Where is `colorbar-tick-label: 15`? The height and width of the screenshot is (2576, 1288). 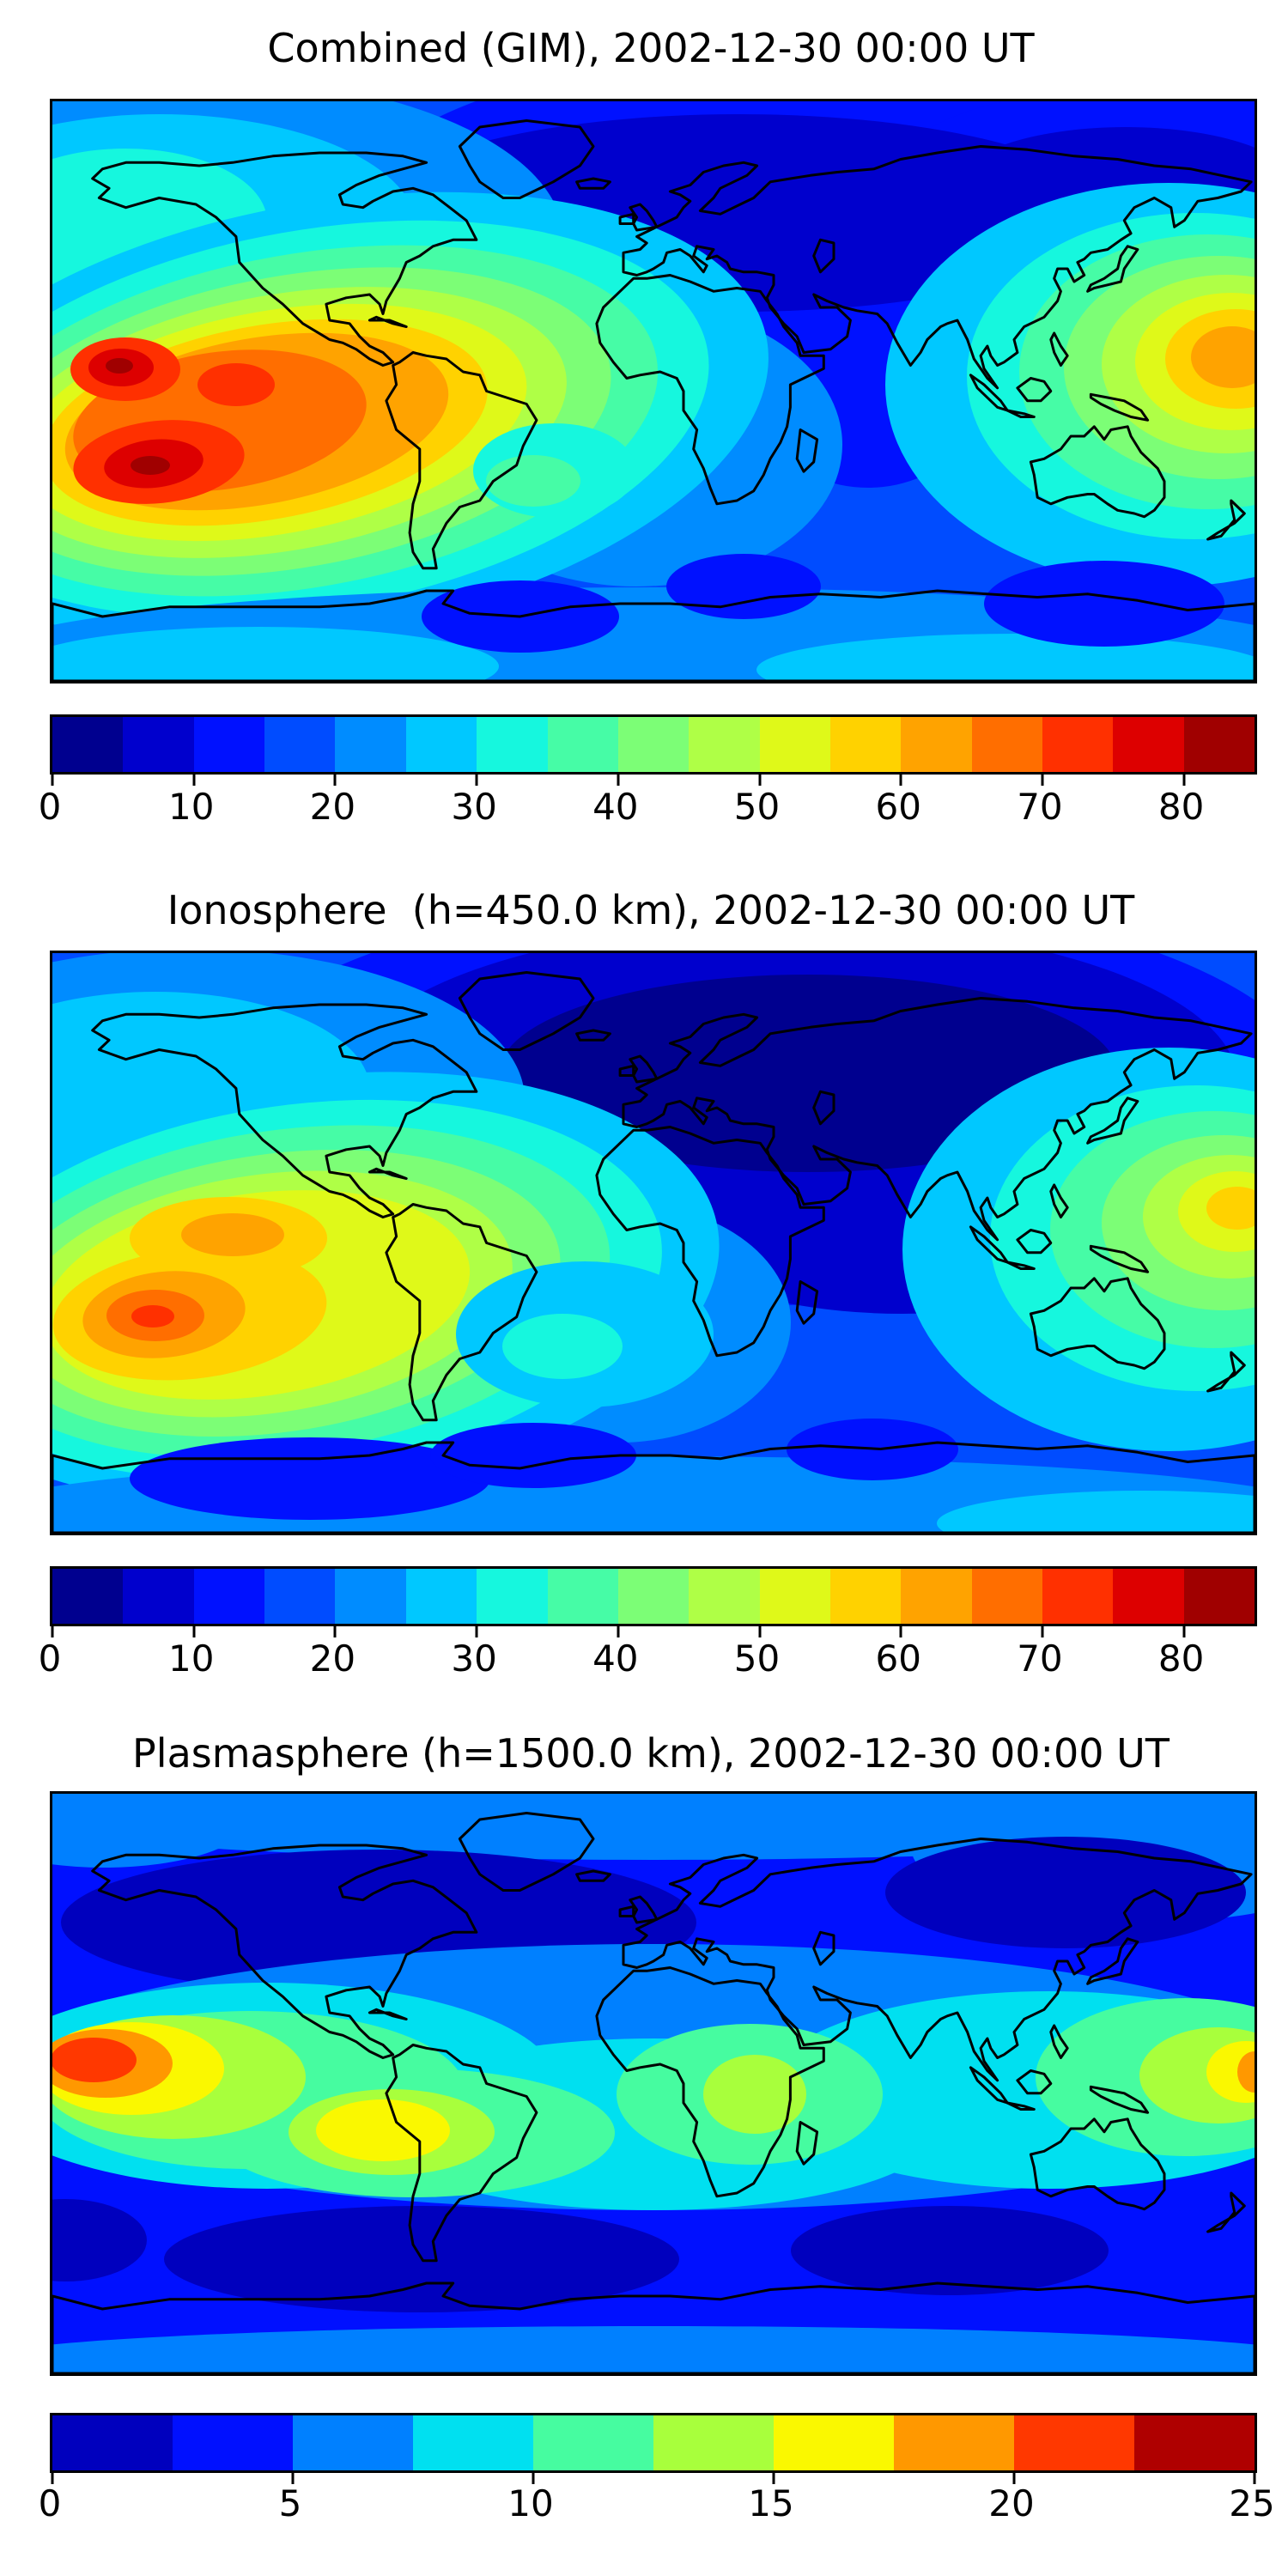
colorbar-tick-label: 15 is located at coordinates (771, 2503).